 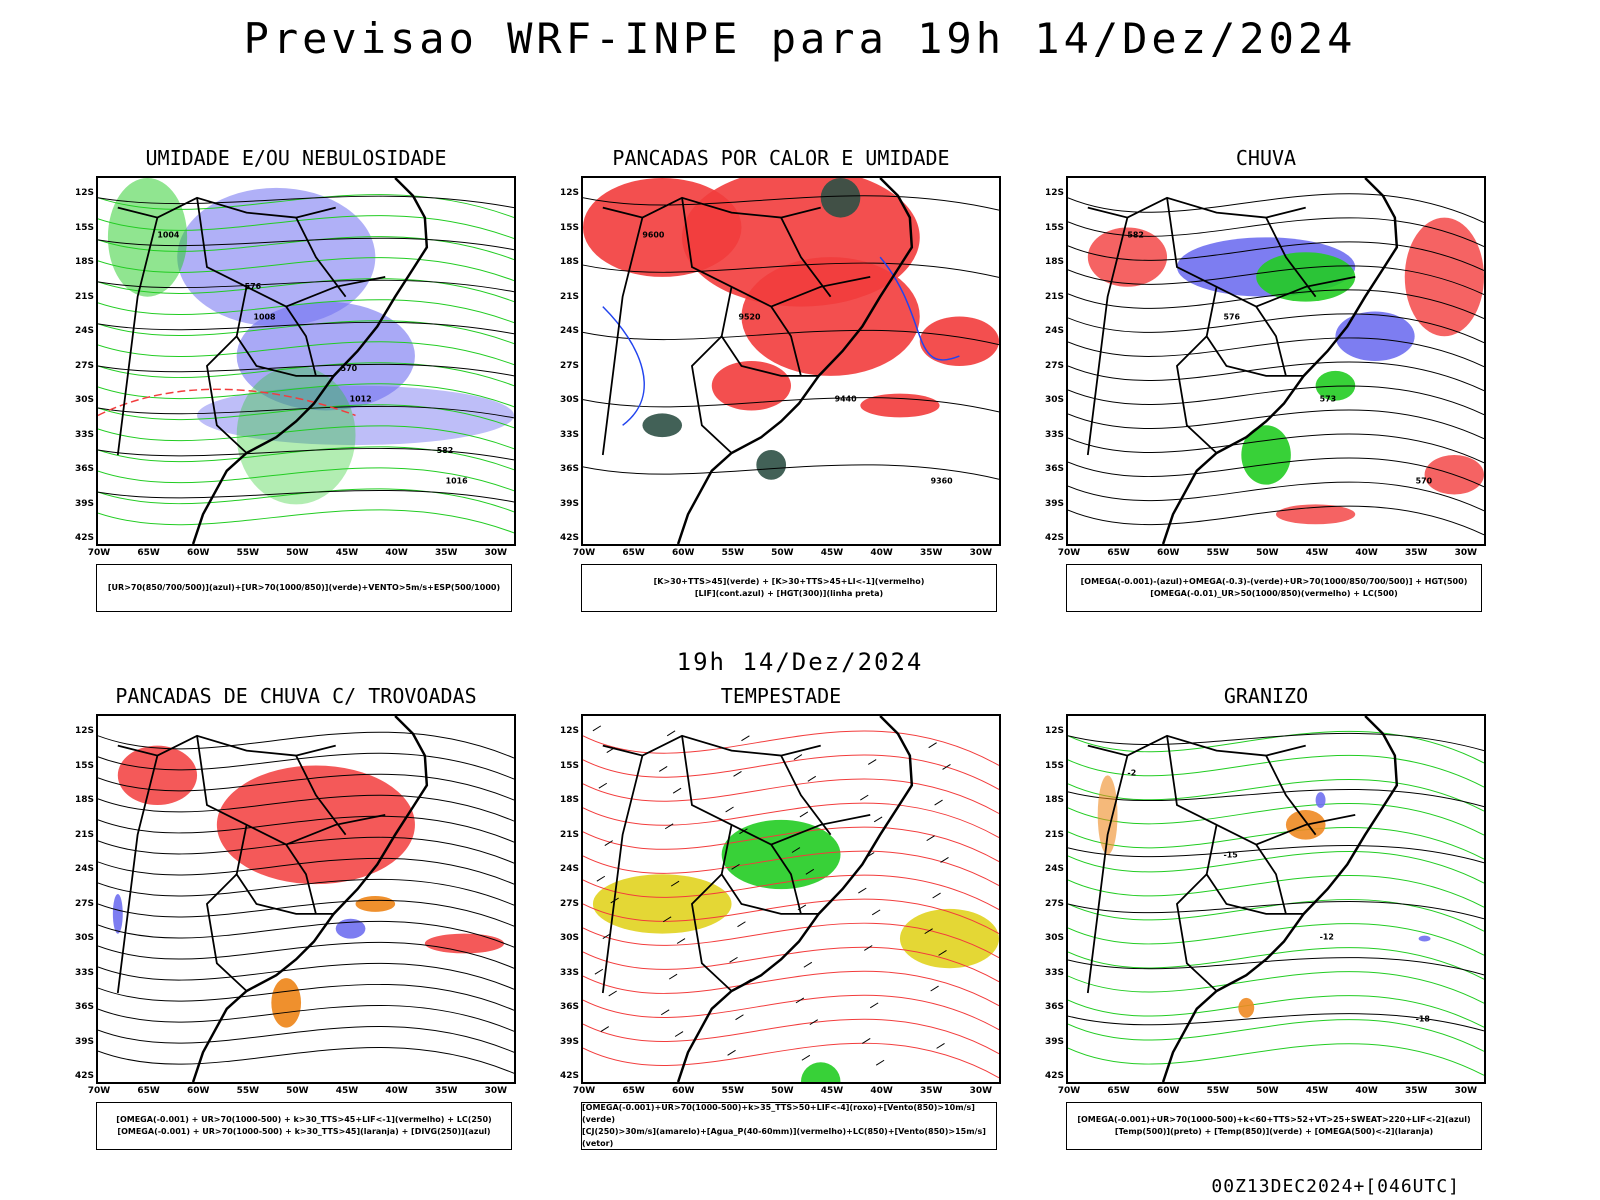 I want to click on map-svg: 1004 1008 1012 1016 576 570 582, so click(x=306, y=361).